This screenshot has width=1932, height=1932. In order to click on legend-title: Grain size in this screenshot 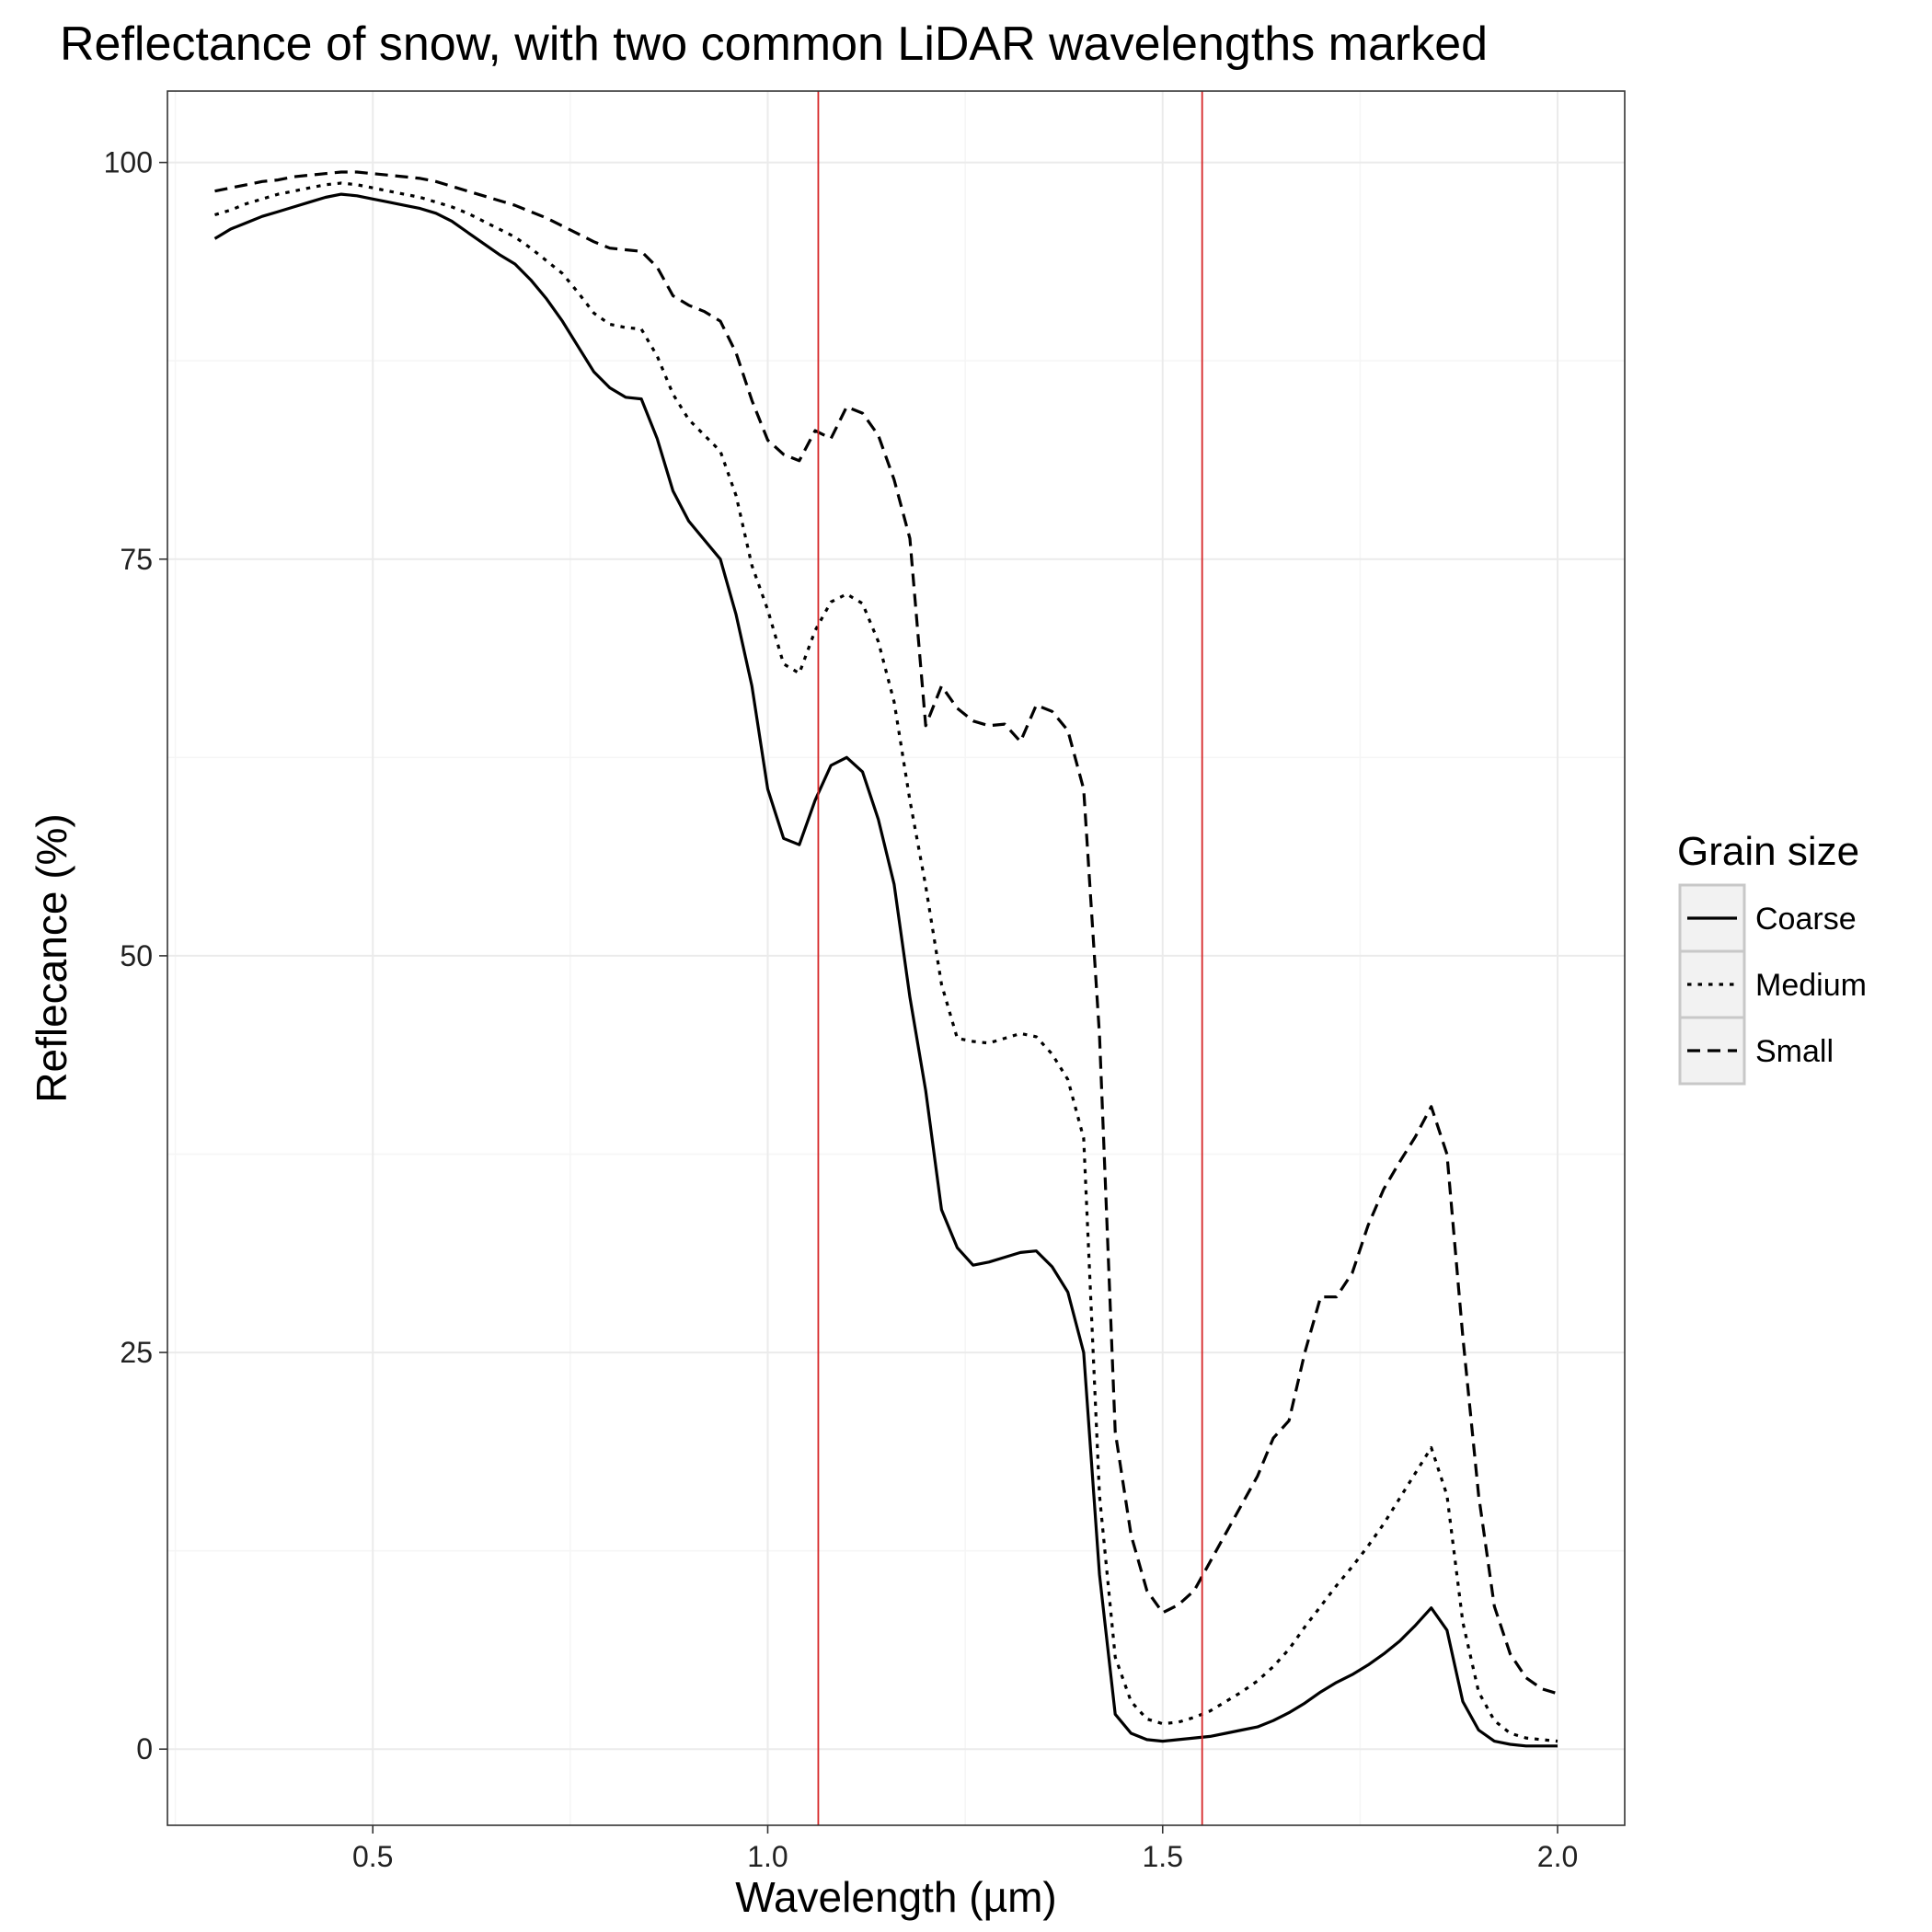, I will do `click(1768, 851)`.